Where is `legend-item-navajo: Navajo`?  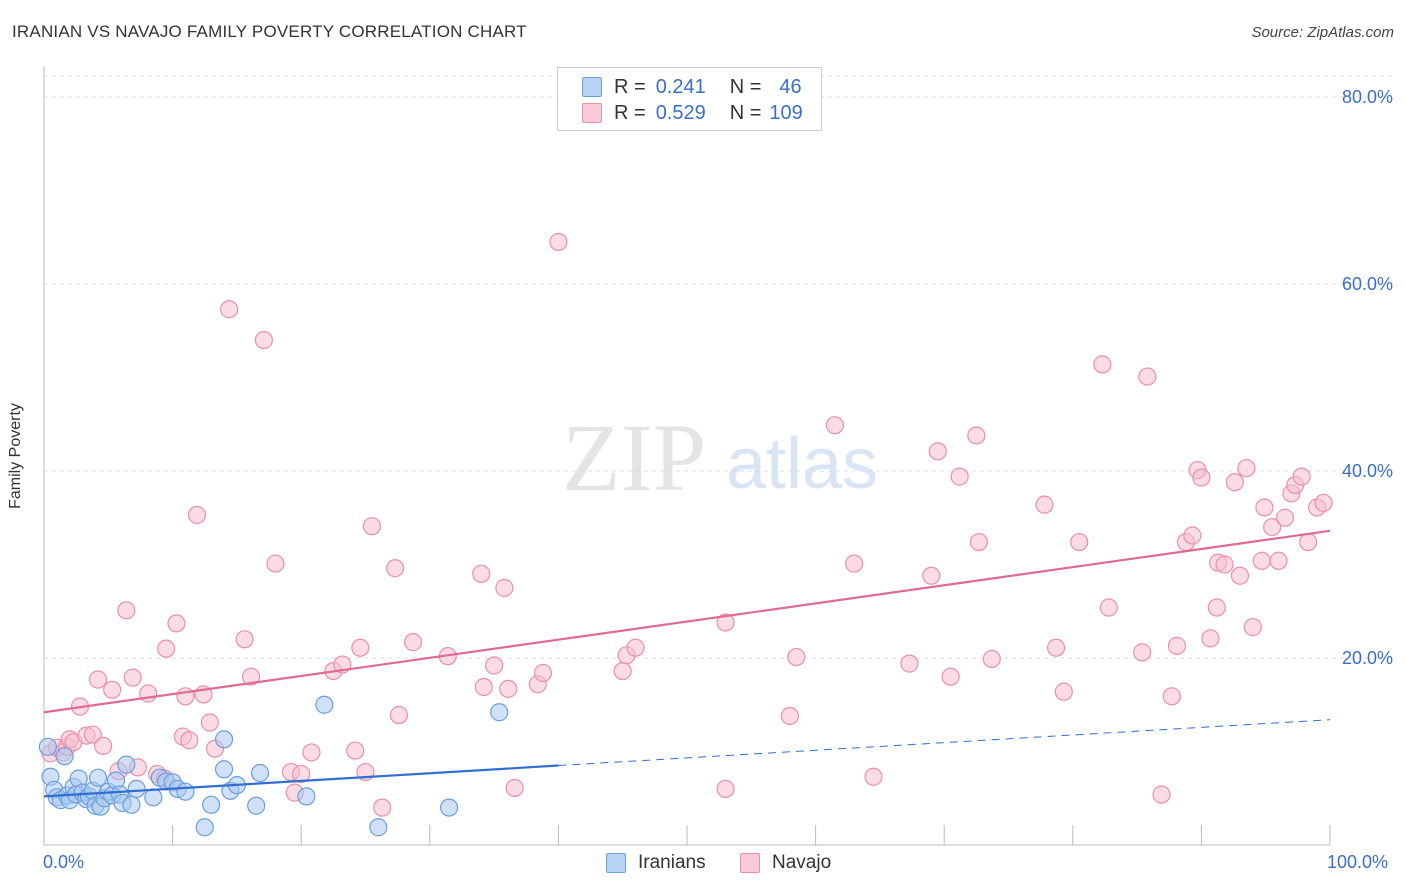
legend-item-navajo: Navajo is located at coordinates (785, 863).